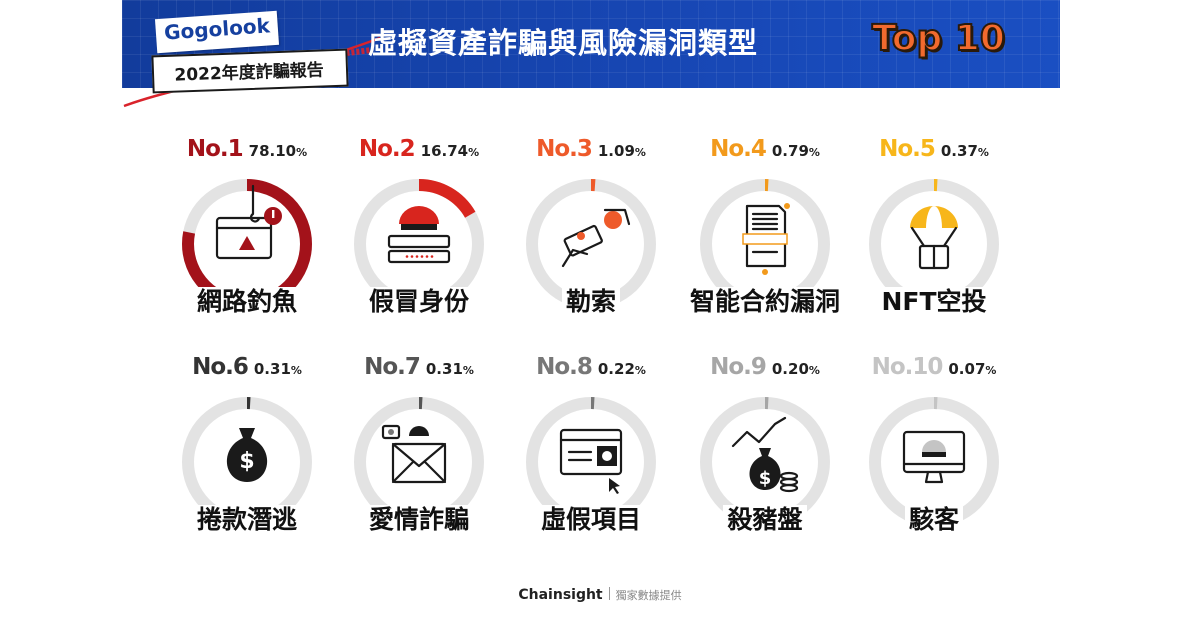  What do you see at coordinates (934, 457) in the screenshot?
I see `hacker-icon` at bounding box center [934, 457].